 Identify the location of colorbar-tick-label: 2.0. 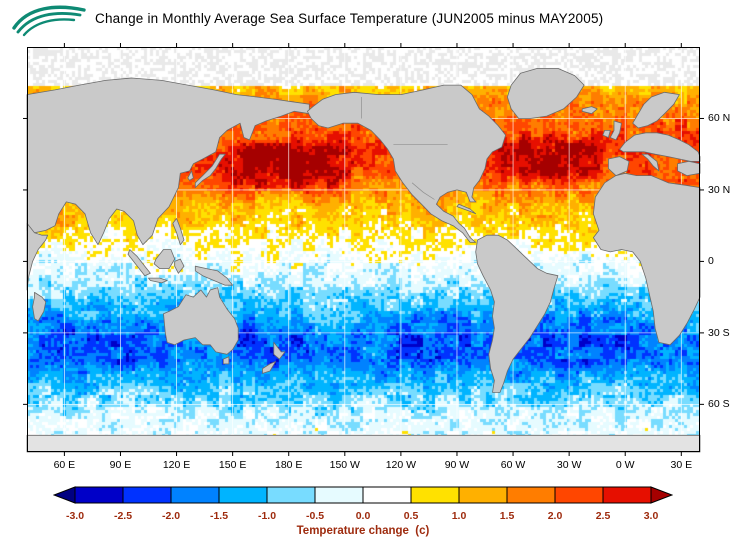
(555, 516).